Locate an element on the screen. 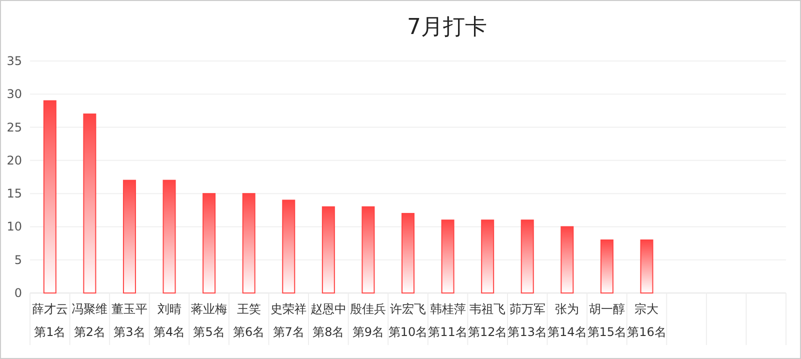 The height and width of the screenshot is (359, 801). x-tick-label: 韦祖飞 is located at coordinates (488, 309).